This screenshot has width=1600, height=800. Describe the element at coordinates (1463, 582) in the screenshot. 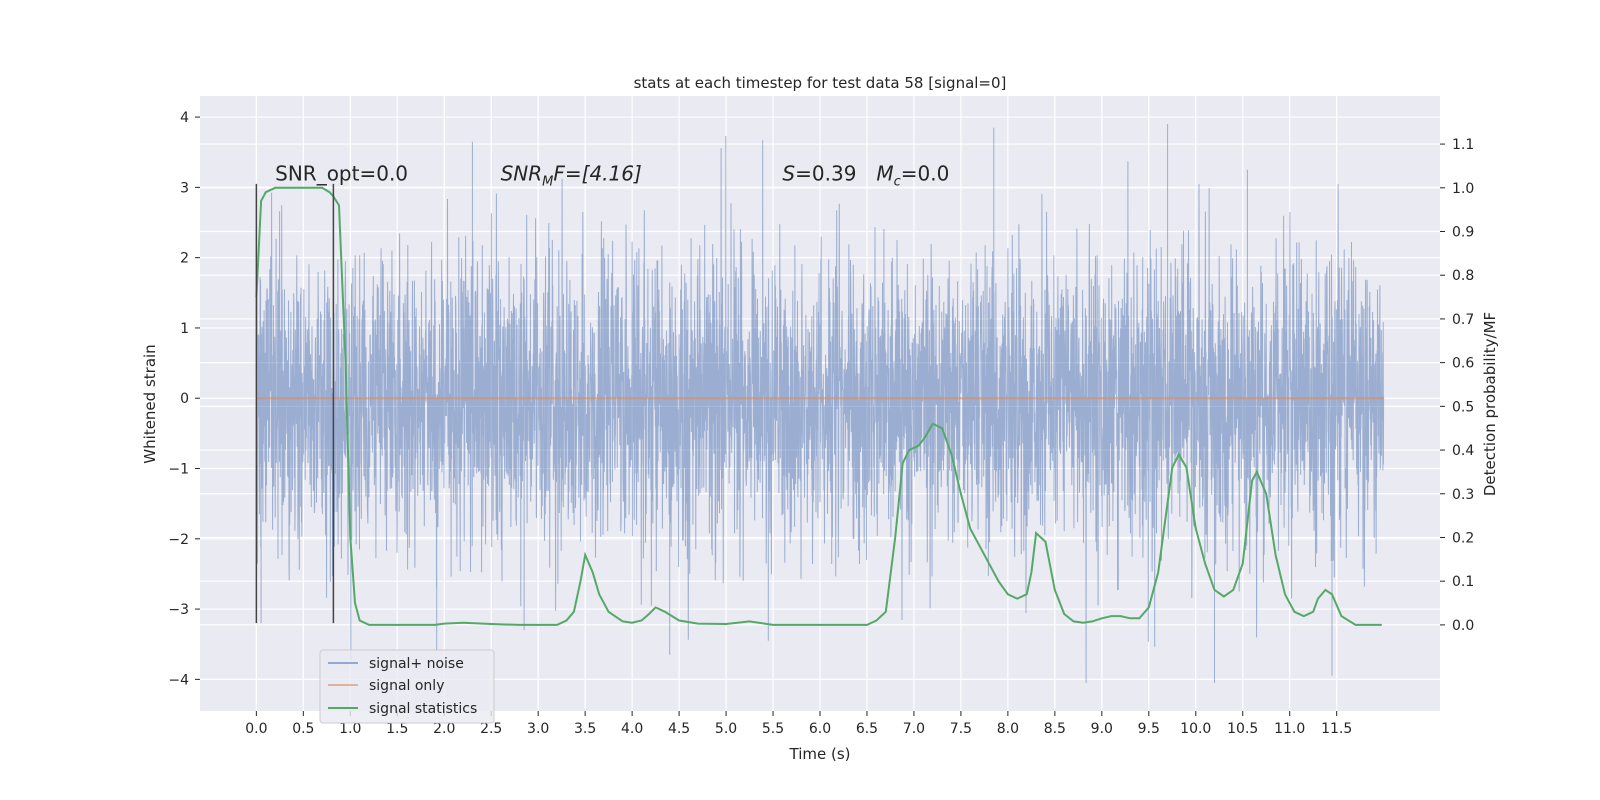

I see `y2-tick-label-1: 0.1` at that location.